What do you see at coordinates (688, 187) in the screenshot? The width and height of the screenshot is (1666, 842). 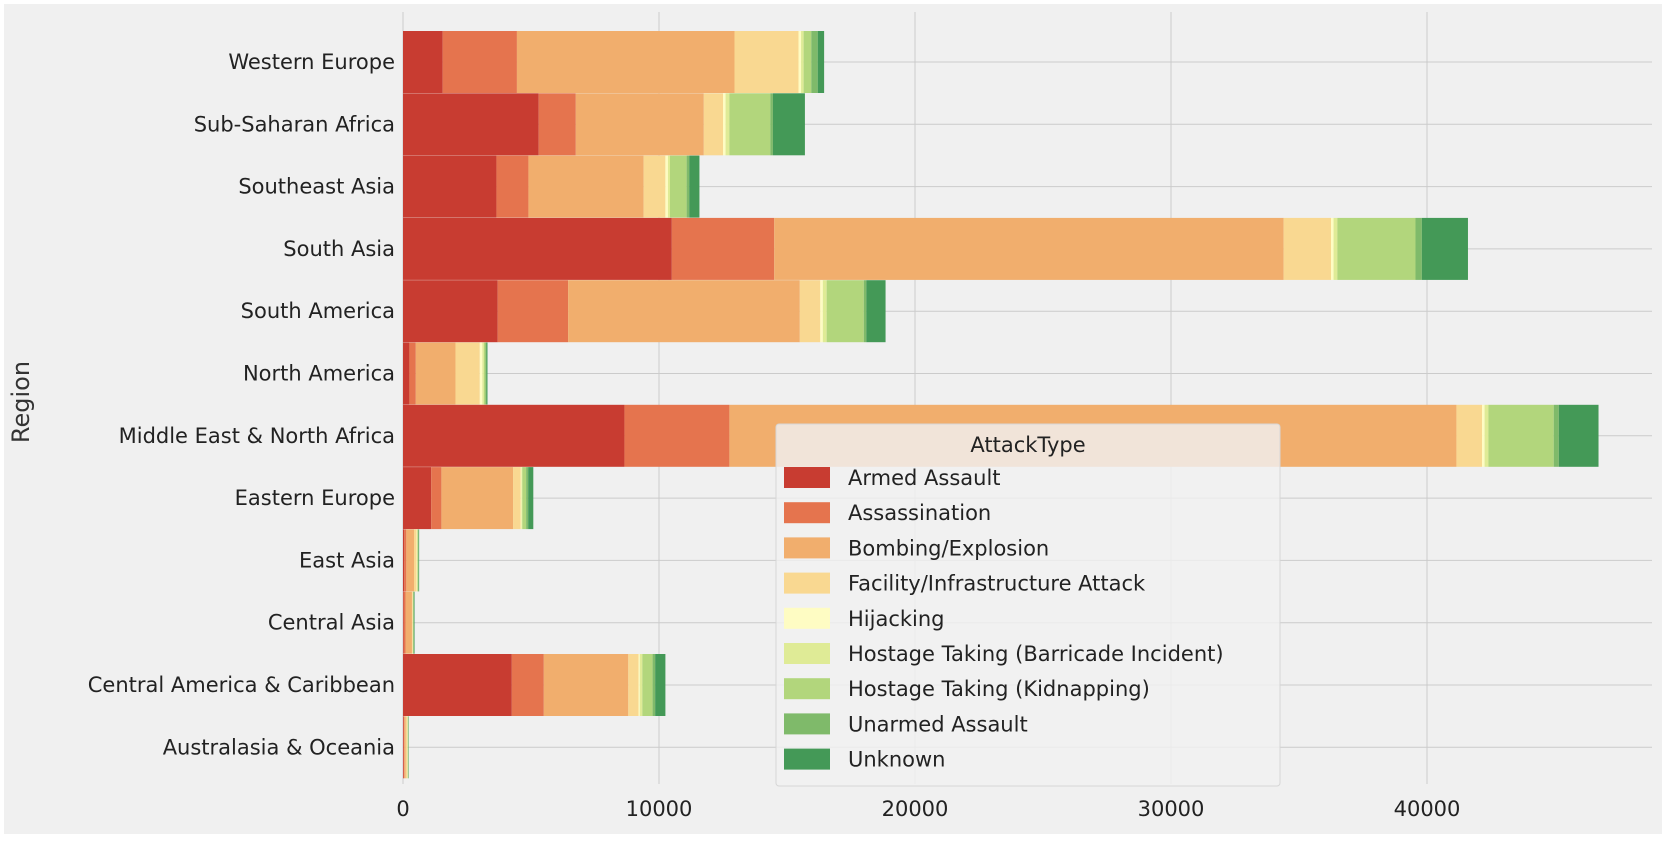 I see `bar-southeast-asia-unarmed-assault` at bounding box center [688, 187].